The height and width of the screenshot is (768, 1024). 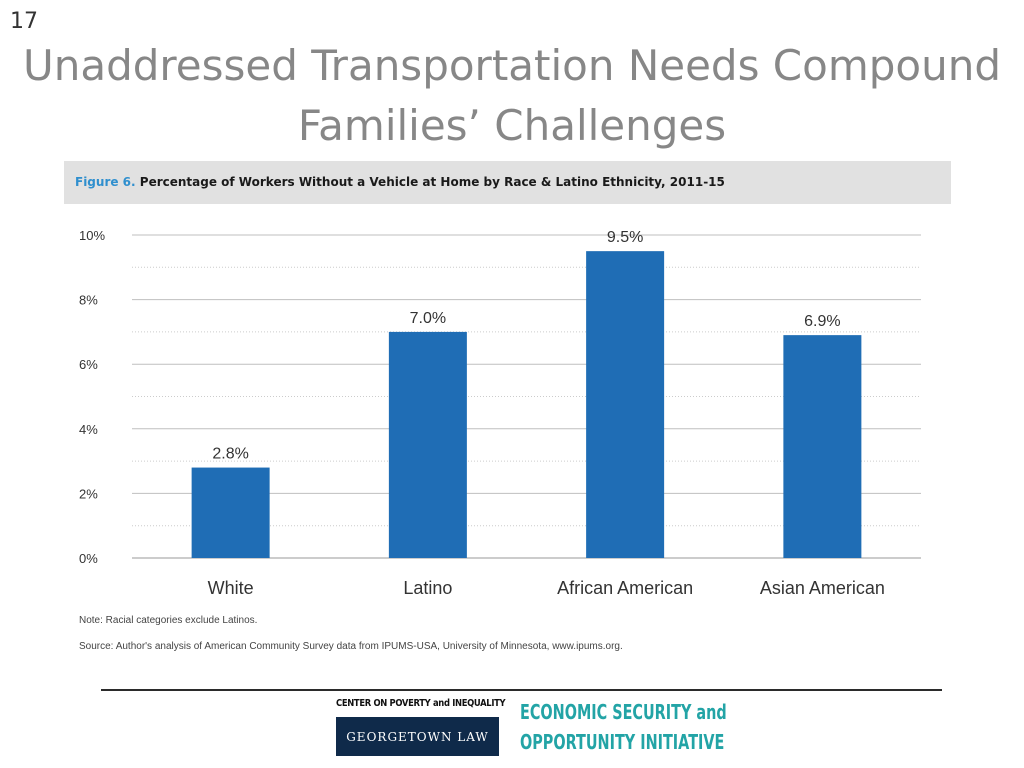 I want to click on y-tick-label: 10%, so click(x=92, y=235).